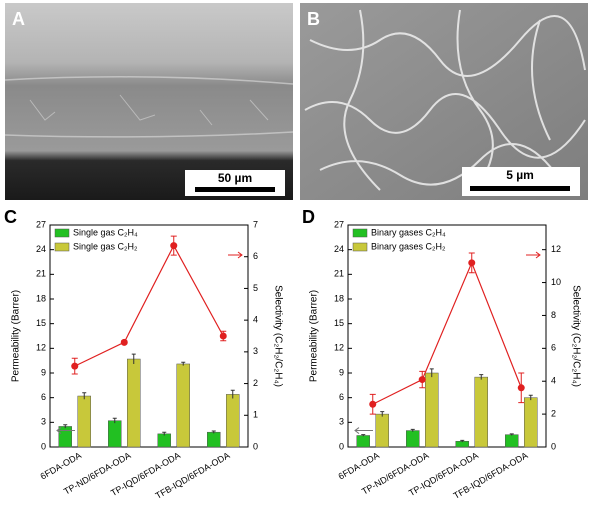  What do you see at coordinates (18, 19) in the screenshot?
I see `panel-label: A` at bounding box center [18, 19].